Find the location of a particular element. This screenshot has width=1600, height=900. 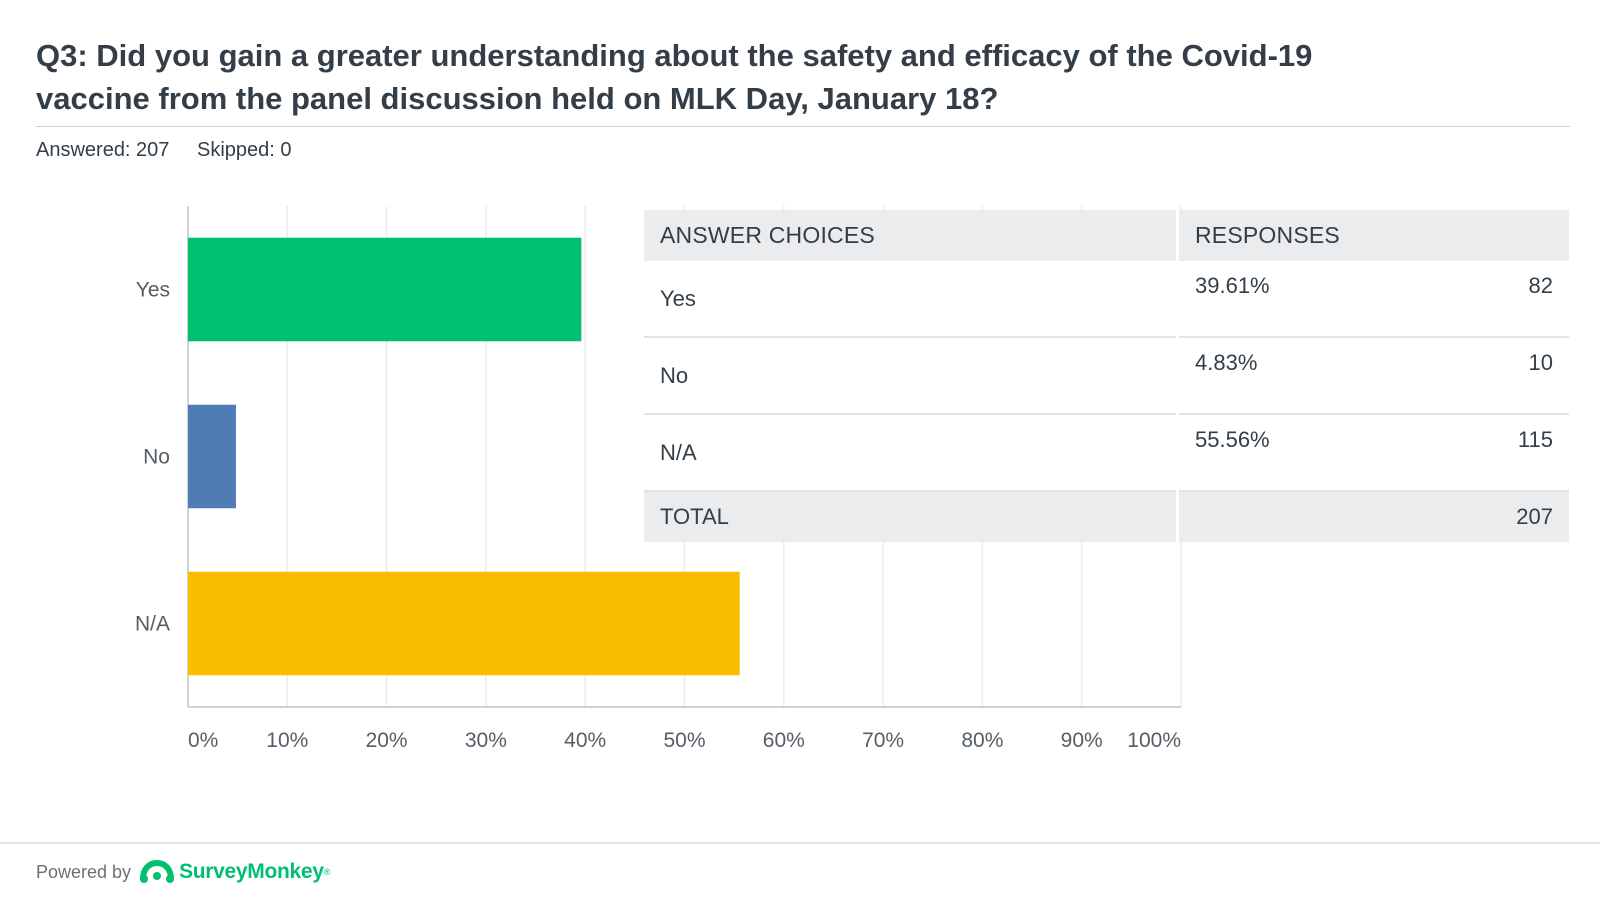

footer: Powered by SurveyMonkey ® is located at coordinates (183, 872).